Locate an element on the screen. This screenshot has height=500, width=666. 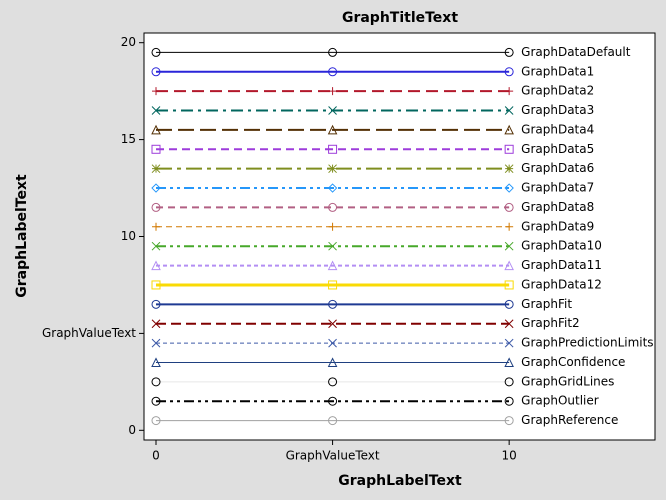
series-label: GraphData7 is located at coordinates (557, 188).